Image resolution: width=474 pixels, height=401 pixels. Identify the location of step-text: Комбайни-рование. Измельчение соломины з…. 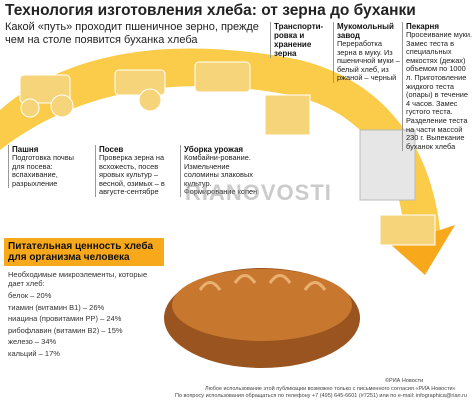
(221, 175).